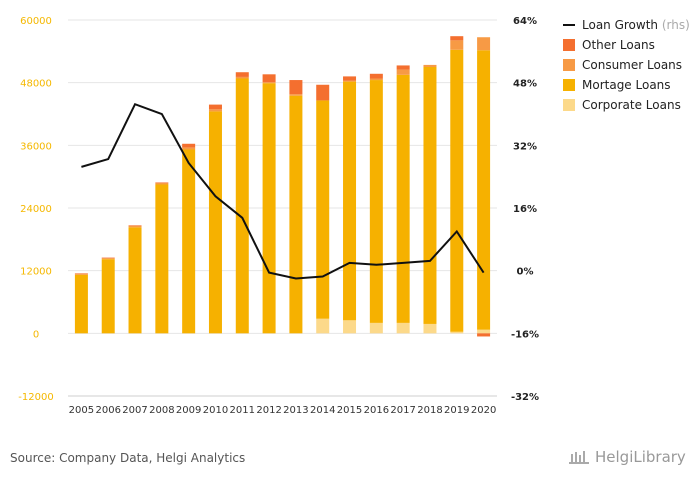  What do you see at coordinates (483, 410) in the screenshot?
I see `x-tick-label: 2020` at bounding box center [483, 410].